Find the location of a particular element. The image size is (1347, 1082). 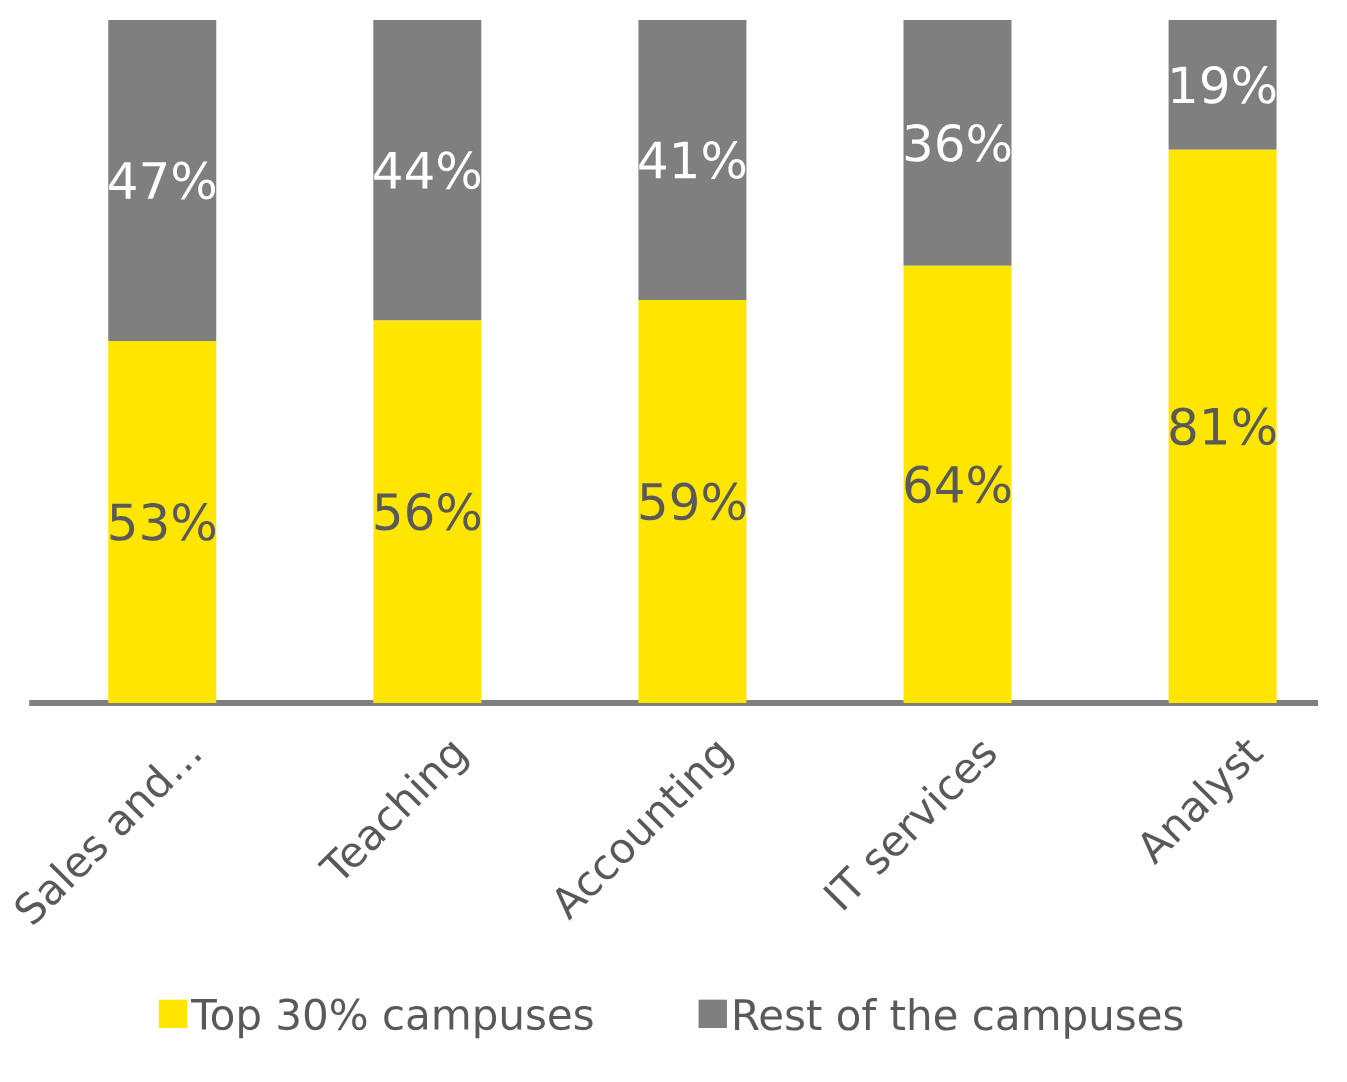

data-label: 81% is located at coordinates (1223, 426).